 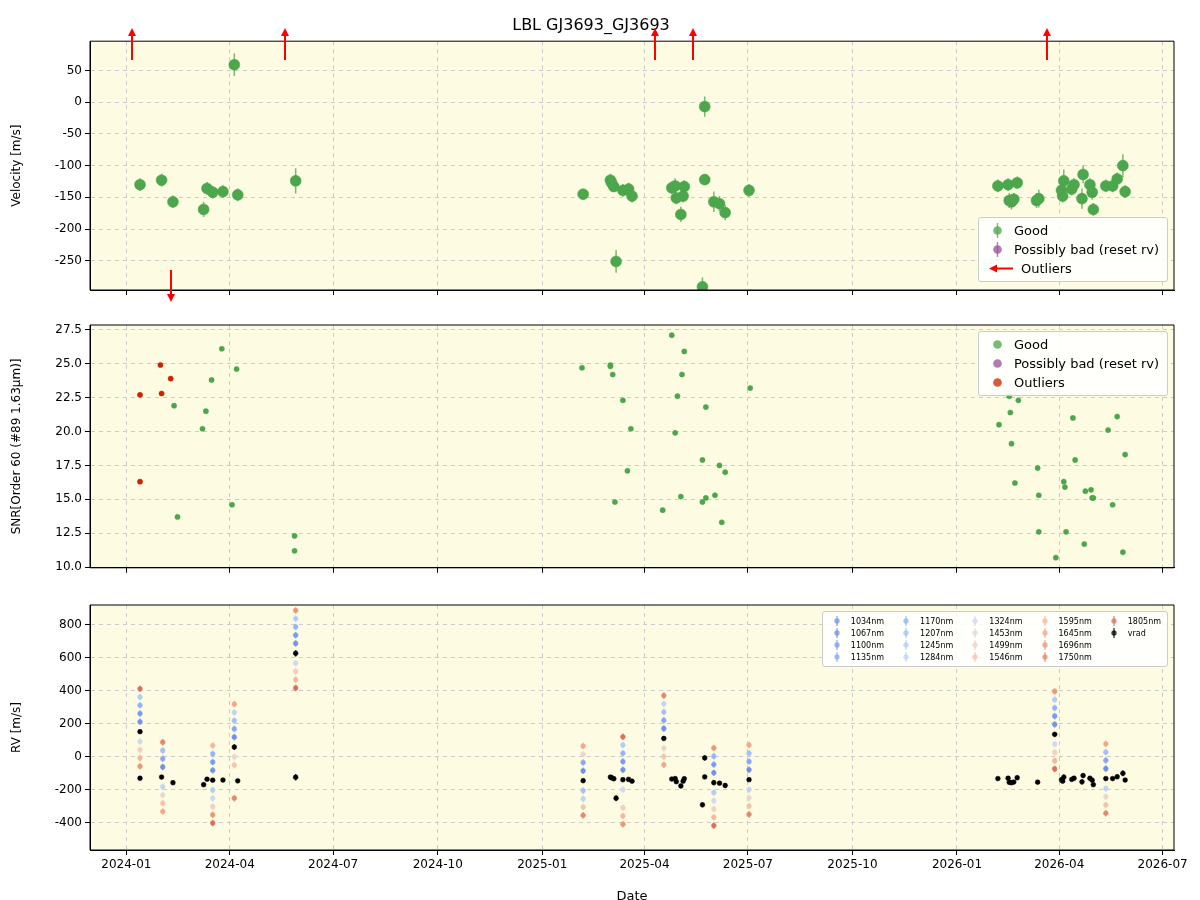 What do you see at coordinates (68, 821) in the screenshot?
I see `y-tick-label: -400` at bounding box center [68, 821].